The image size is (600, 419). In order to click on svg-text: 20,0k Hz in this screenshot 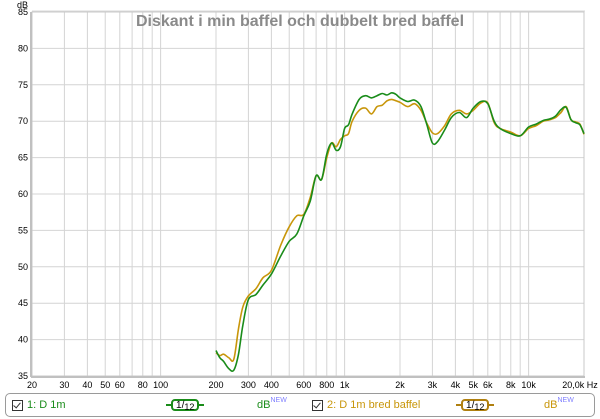, I will do `click(580, 385)`.